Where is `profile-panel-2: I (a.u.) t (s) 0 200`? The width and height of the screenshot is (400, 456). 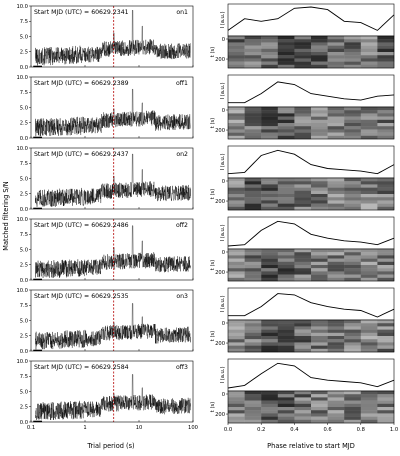 profile-panel-2: I (a.u.) t (s) 0 200 is located at coordinates (302, 107).